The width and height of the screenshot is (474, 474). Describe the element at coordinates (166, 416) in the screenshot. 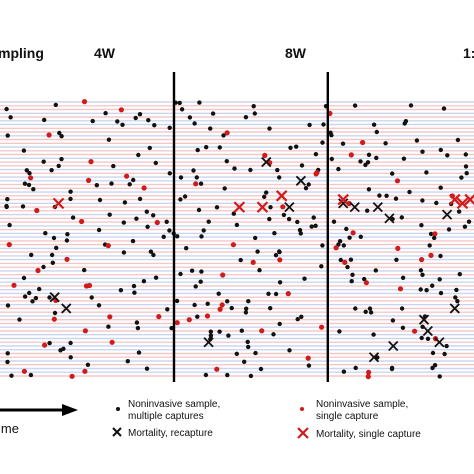

I see `legend-multi-capture-label-2: multiple captures` at that location.